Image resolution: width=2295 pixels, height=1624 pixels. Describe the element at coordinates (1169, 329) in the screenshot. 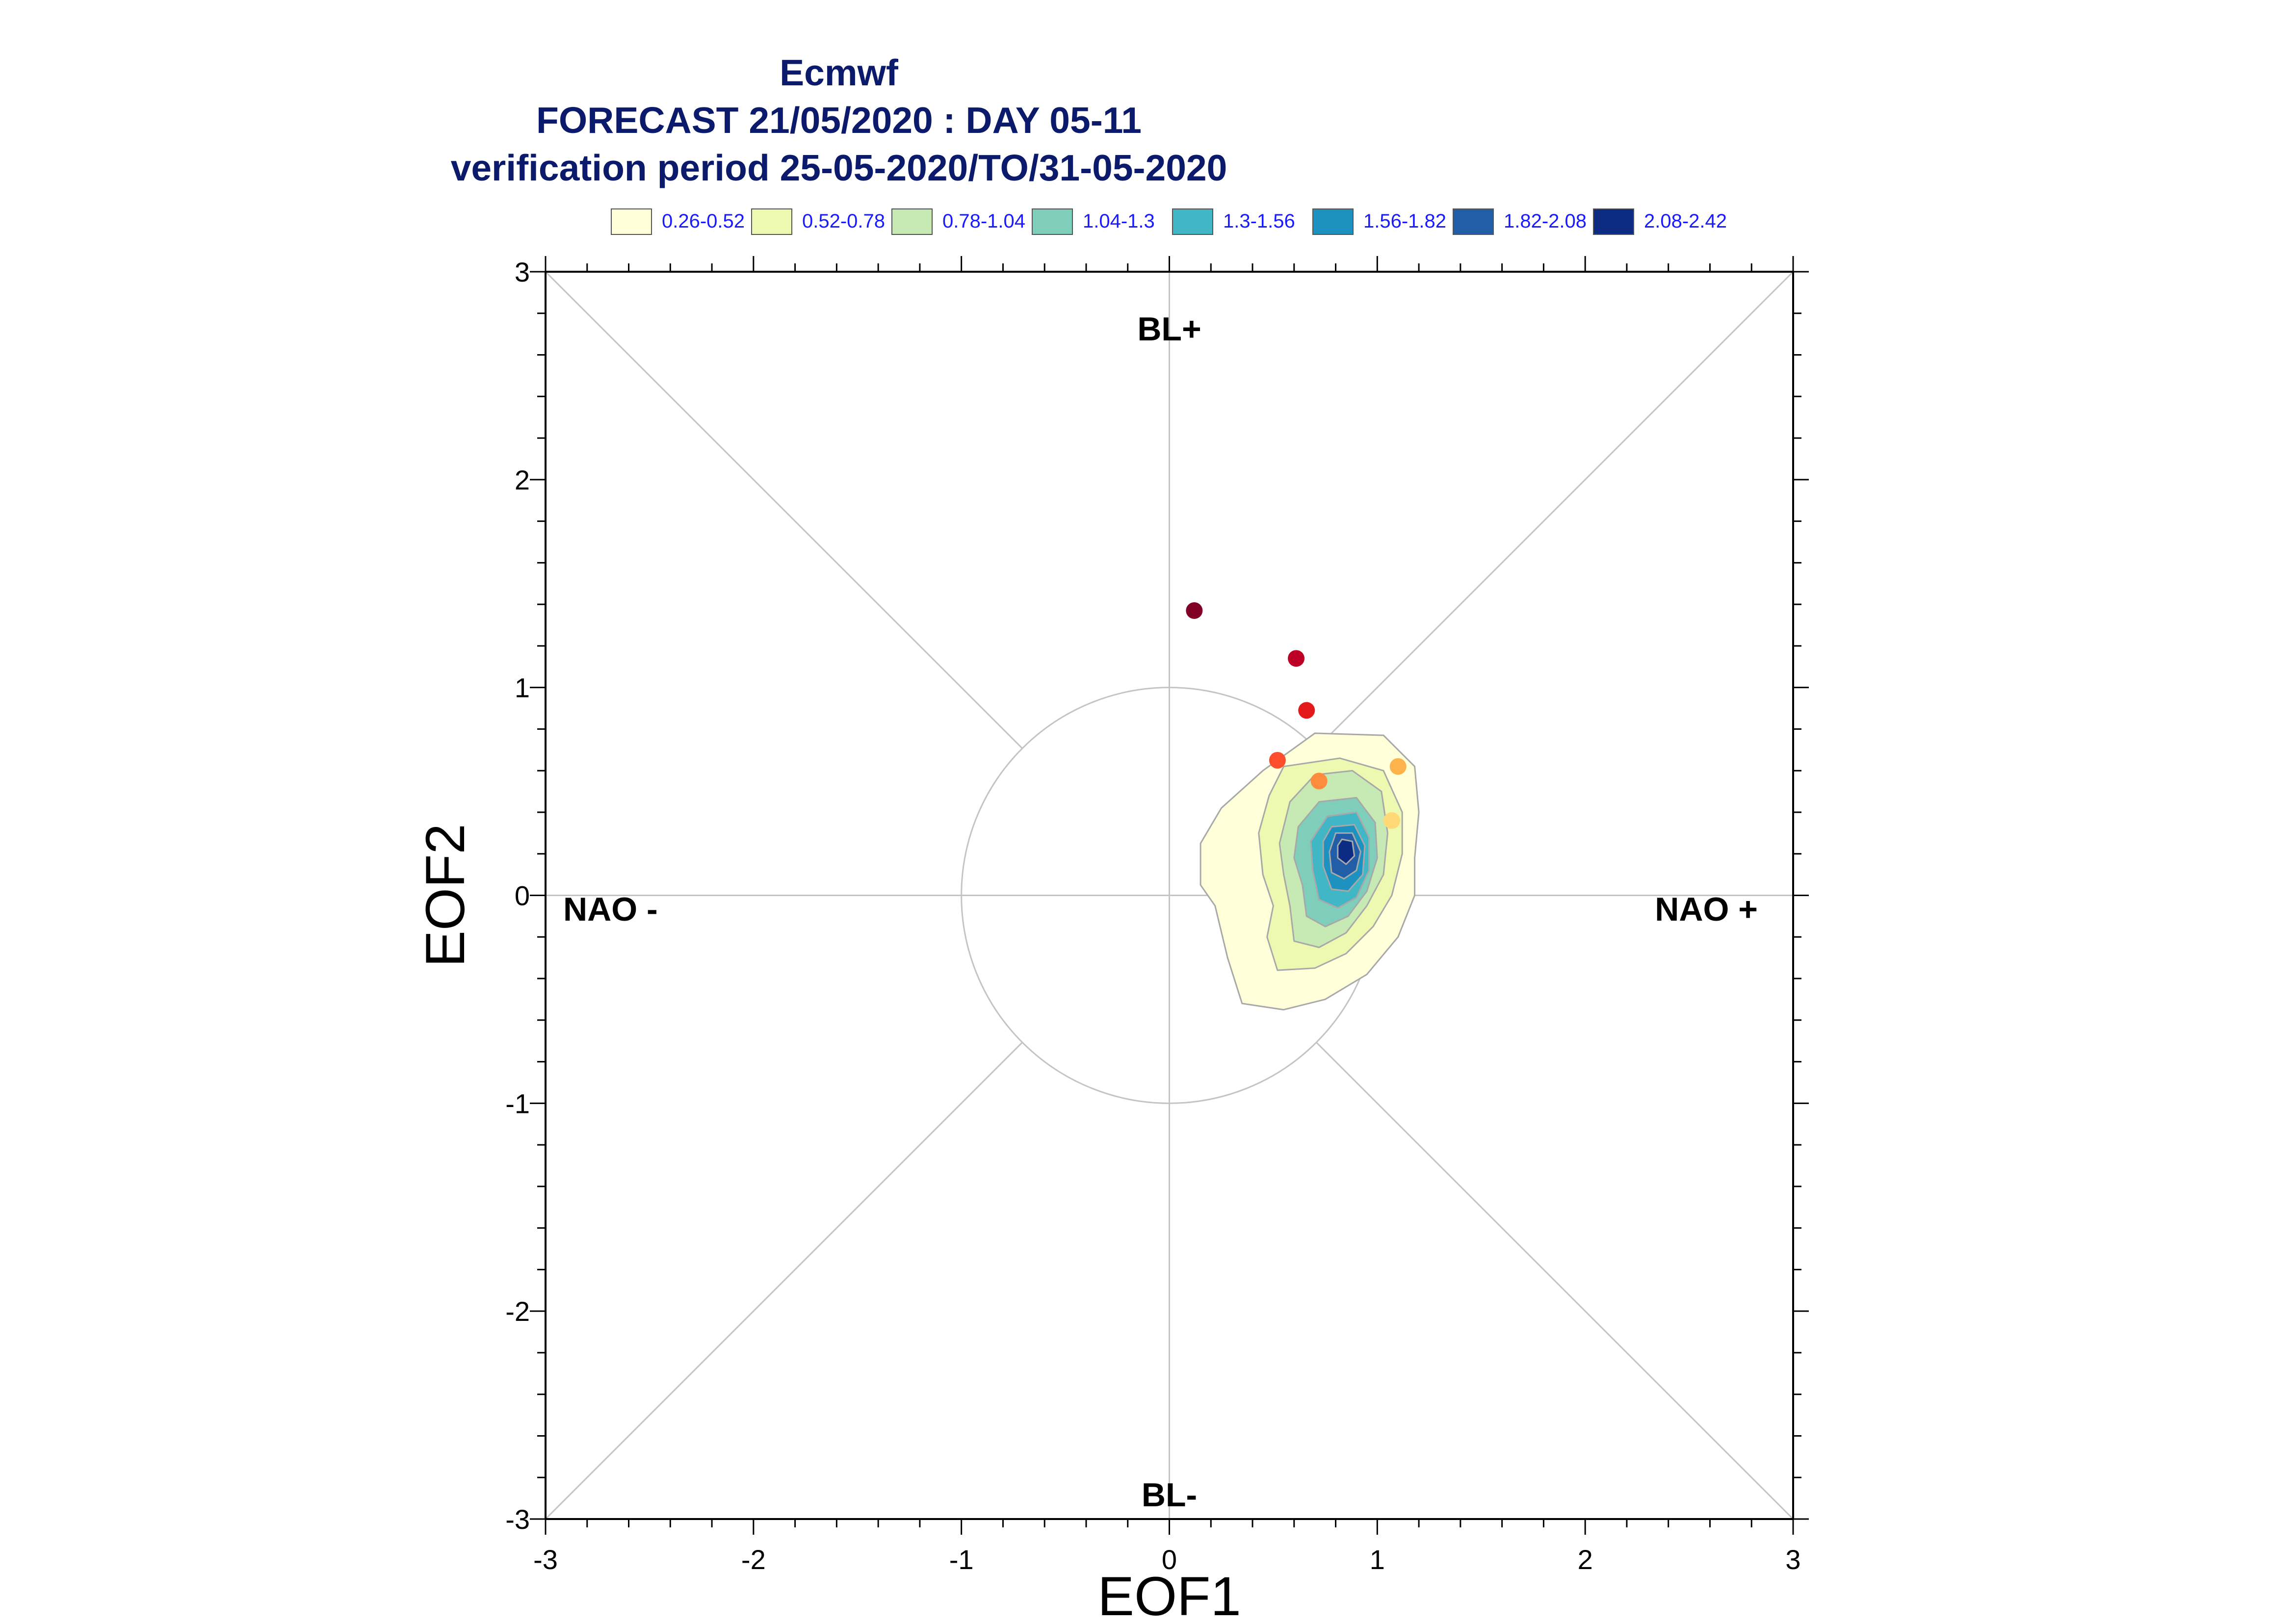

I see `regime-label-top: BL+` at that location.